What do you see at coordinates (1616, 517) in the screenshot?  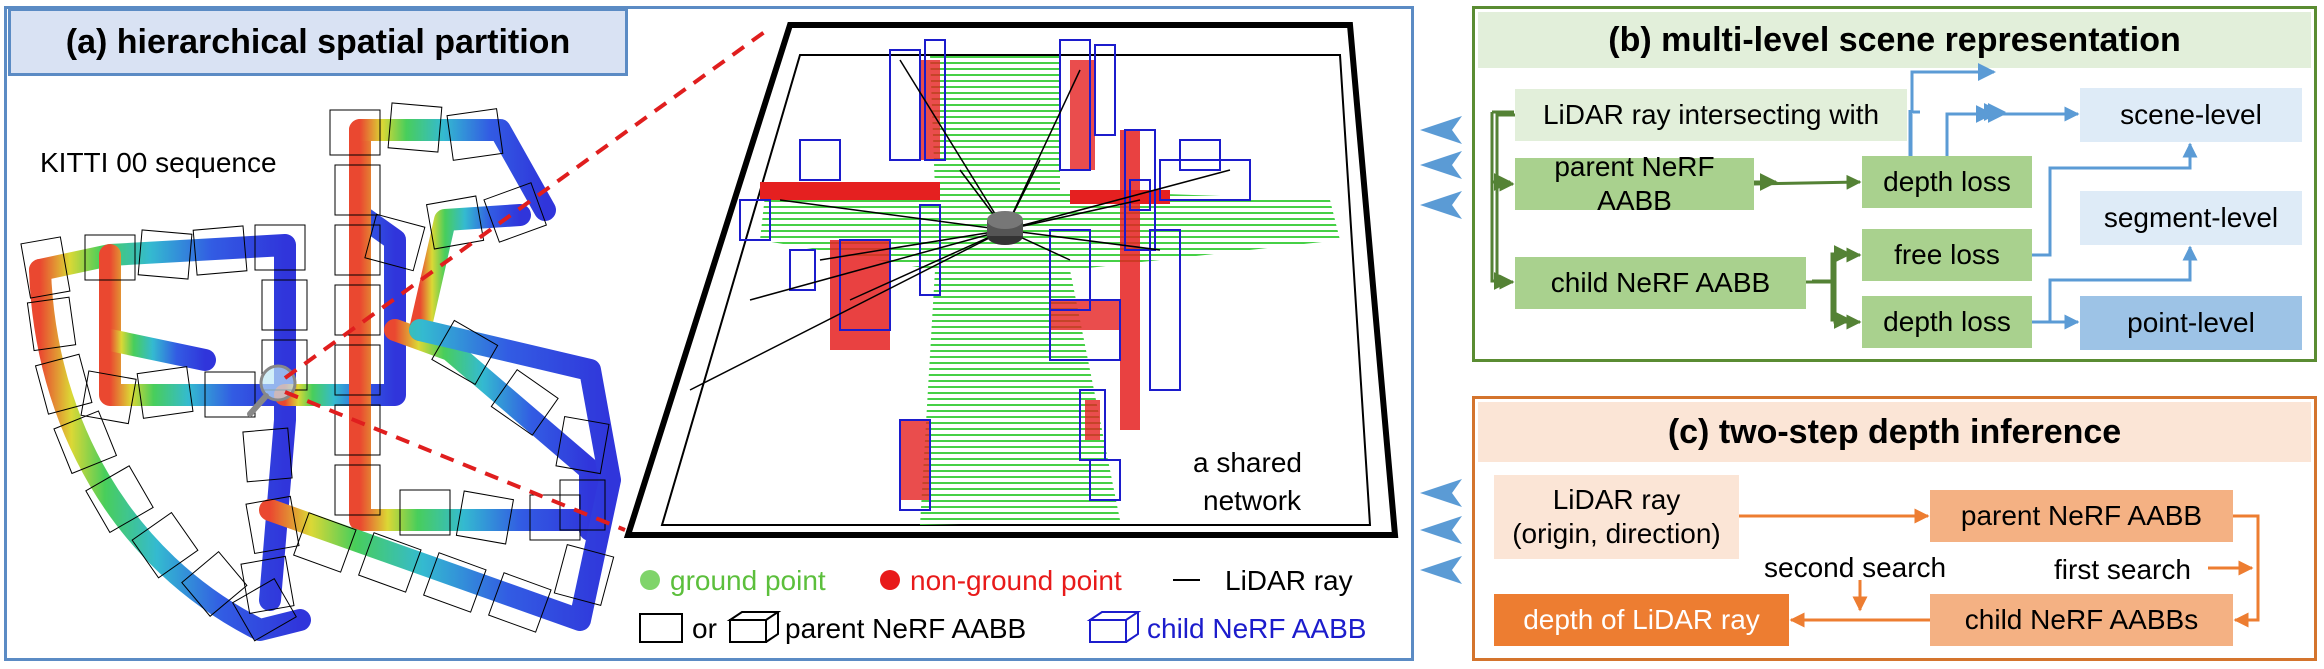 I see `node-lidar-ray-c: LiDAR ray (origin, direction)` at bounding box center [1616, 517].